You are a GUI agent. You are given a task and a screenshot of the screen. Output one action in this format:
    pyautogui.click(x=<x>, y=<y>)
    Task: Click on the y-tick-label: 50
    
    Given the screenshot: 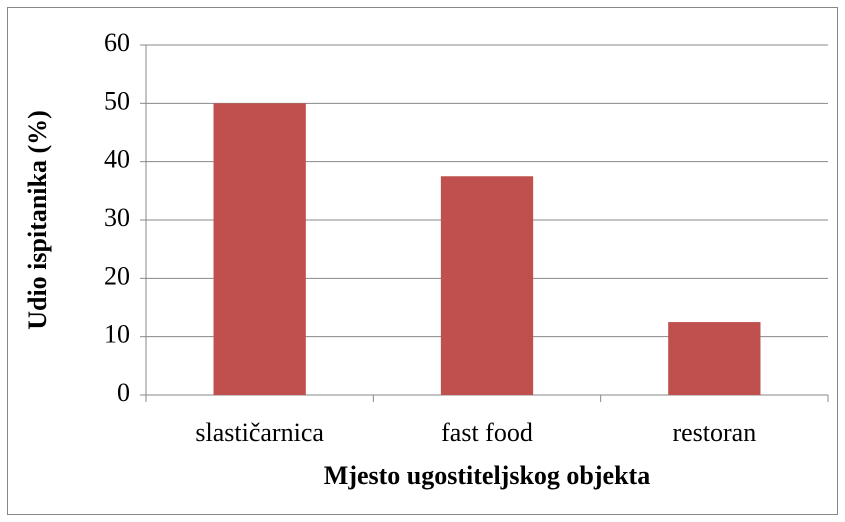 What is the action you would take?
    pyautogui.click(x=117, y=100)
    